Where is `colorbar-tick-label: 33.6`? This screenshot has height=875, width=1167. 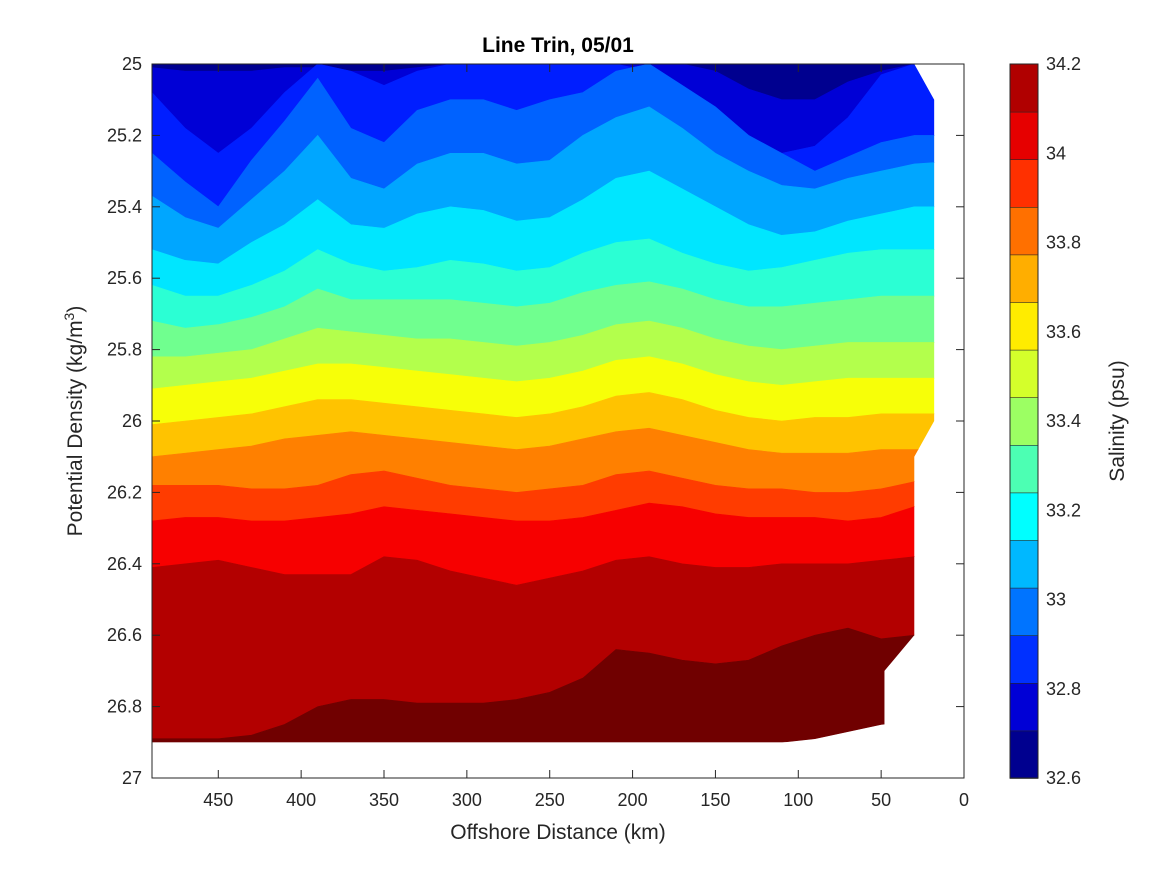
colorbar-tick-label: 33.6 is located at coordinates (1063, 332).